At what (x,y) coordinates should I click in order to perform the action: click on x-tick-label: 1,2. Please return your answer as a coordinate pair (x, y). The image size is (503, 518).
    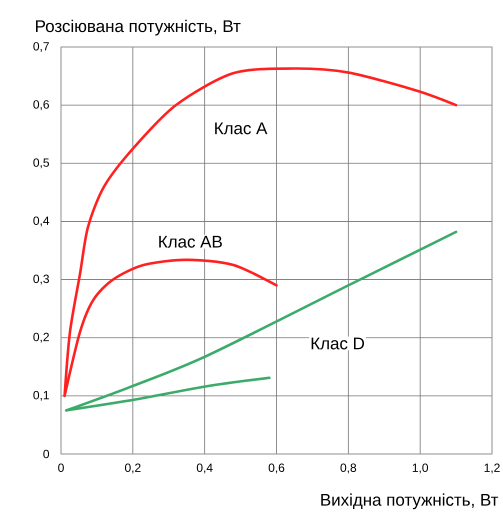
    Looking at the image, I should click on (492, 469).